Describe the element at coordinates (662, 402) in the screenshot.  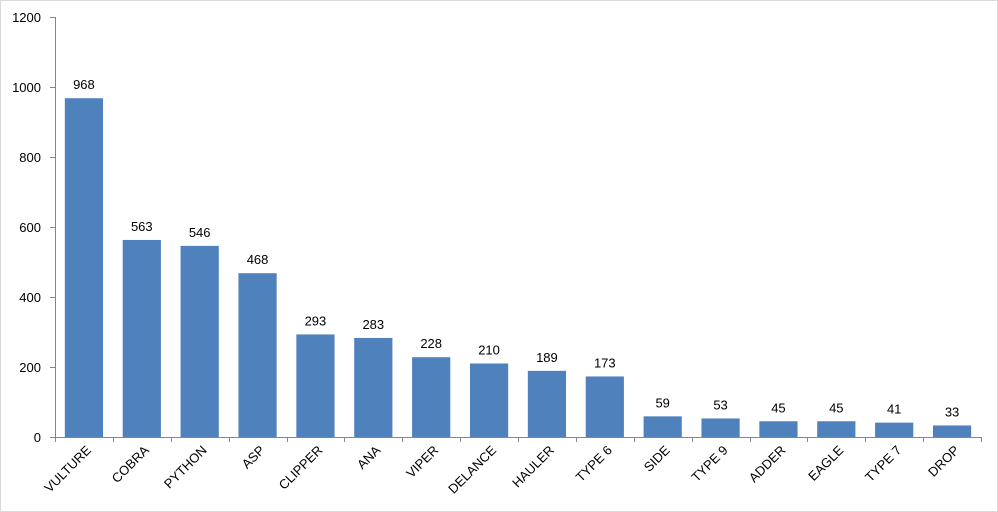
I see `data-label: 59` at that location.